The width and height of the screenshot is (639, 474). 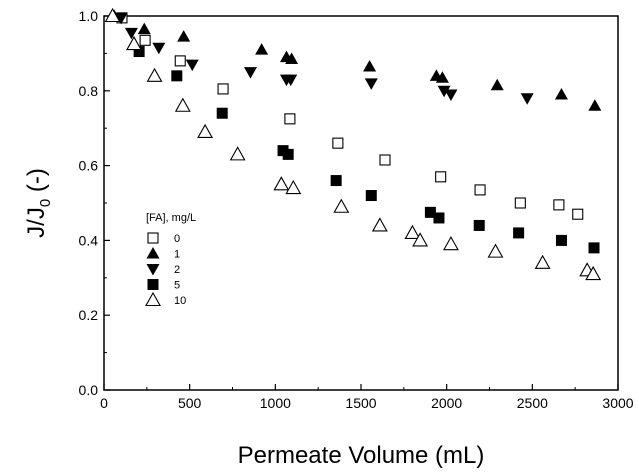 I want to click on x-tick-label: 2000, so click(x=446, y=403).